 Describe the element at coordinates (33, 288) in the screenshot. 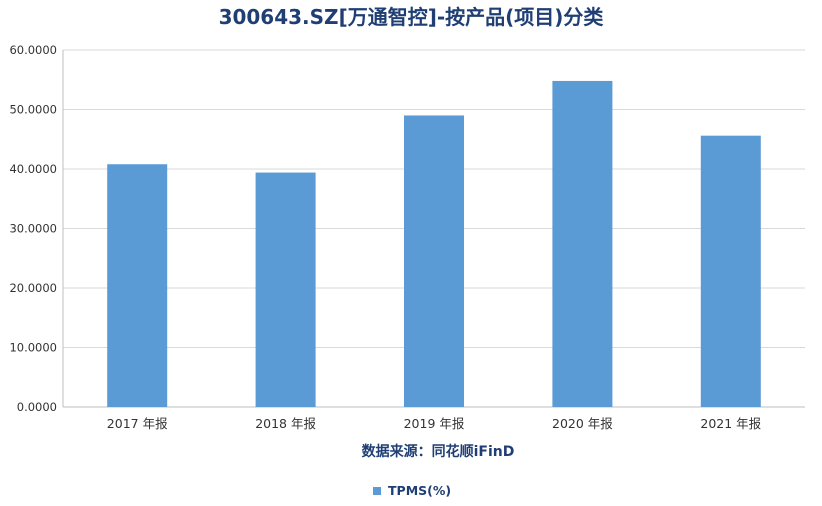

I see `y-tick-label: 20.0000` at that location.